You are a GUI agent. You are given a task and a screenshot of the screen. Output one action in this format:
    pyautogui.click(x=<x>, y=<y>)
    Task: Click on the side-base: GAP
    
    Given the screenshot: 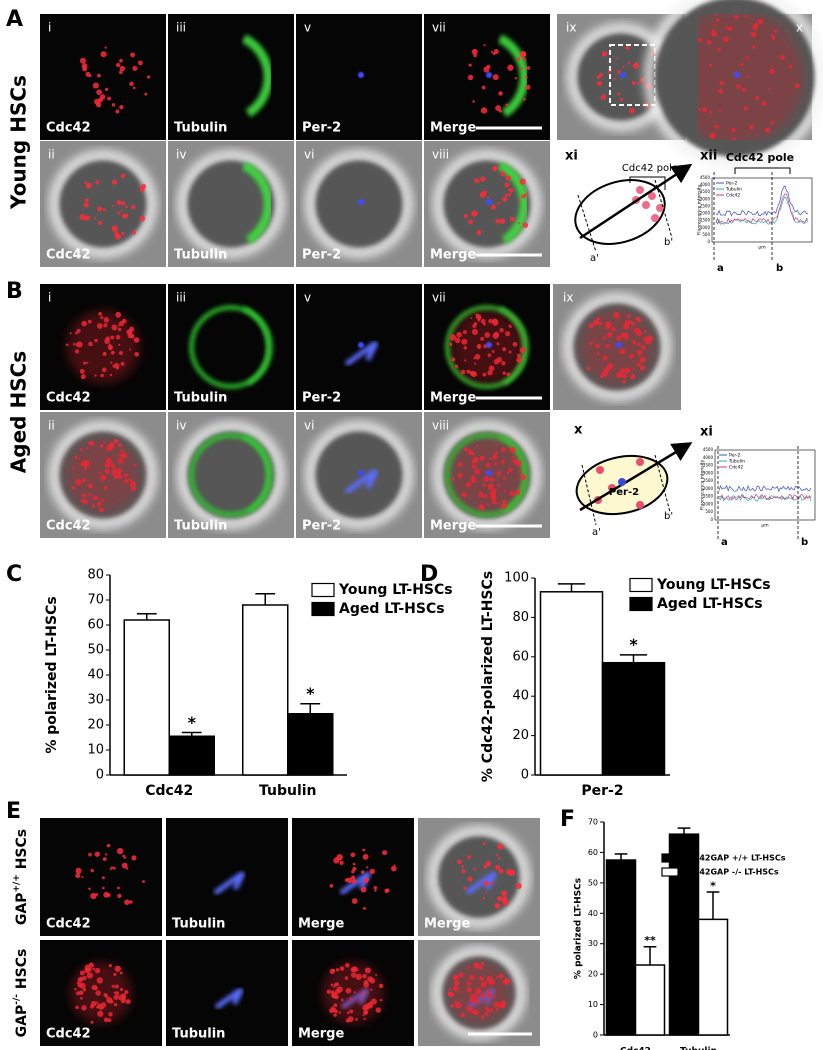 What is the action you would take?
    pyautogui.click(x=22, y=1021)
    